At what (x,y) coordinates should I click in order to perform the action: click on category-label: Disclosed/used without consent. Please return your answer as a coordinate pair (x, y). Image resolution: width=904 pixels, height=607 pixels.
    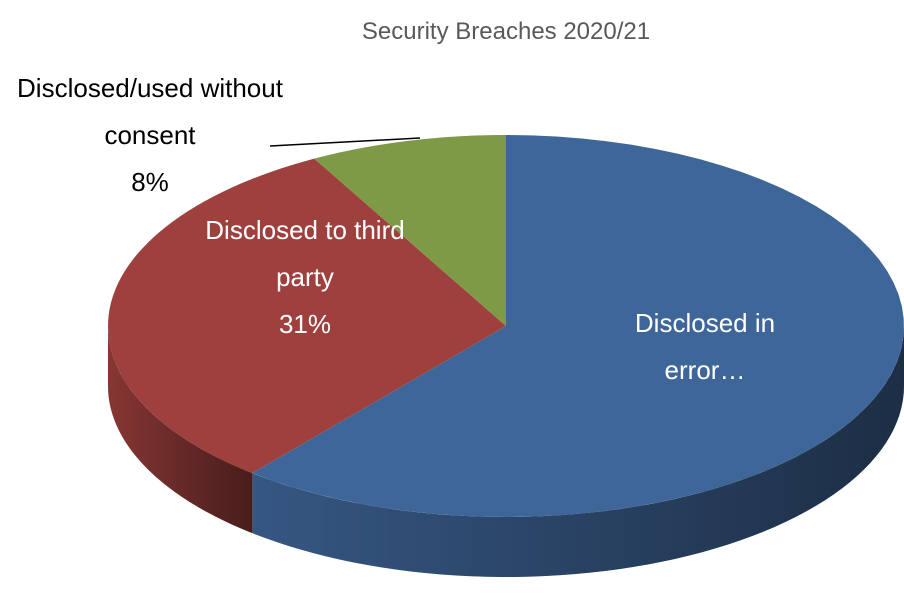
    Looking at the image, I should click on (150, 111).